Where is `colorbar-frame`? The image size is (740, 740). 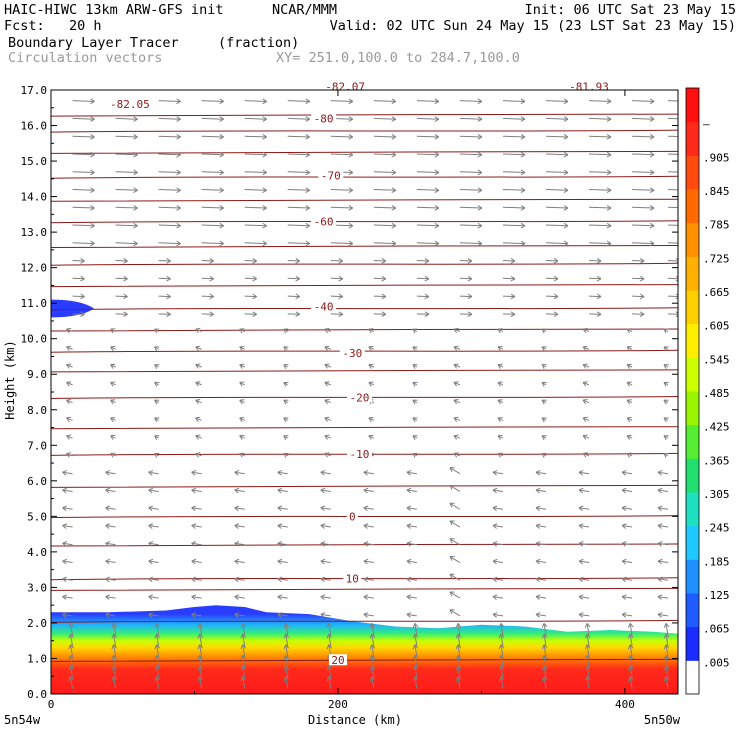 colorbar-frame is located at coordinates (692, 391).